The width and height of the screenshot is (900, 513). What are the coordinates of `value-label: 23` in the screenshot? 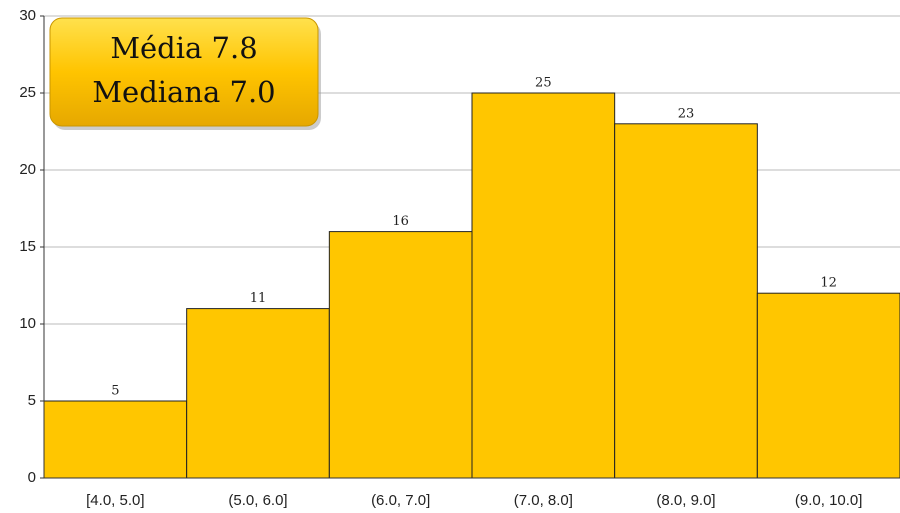 It's located at (686, 113).